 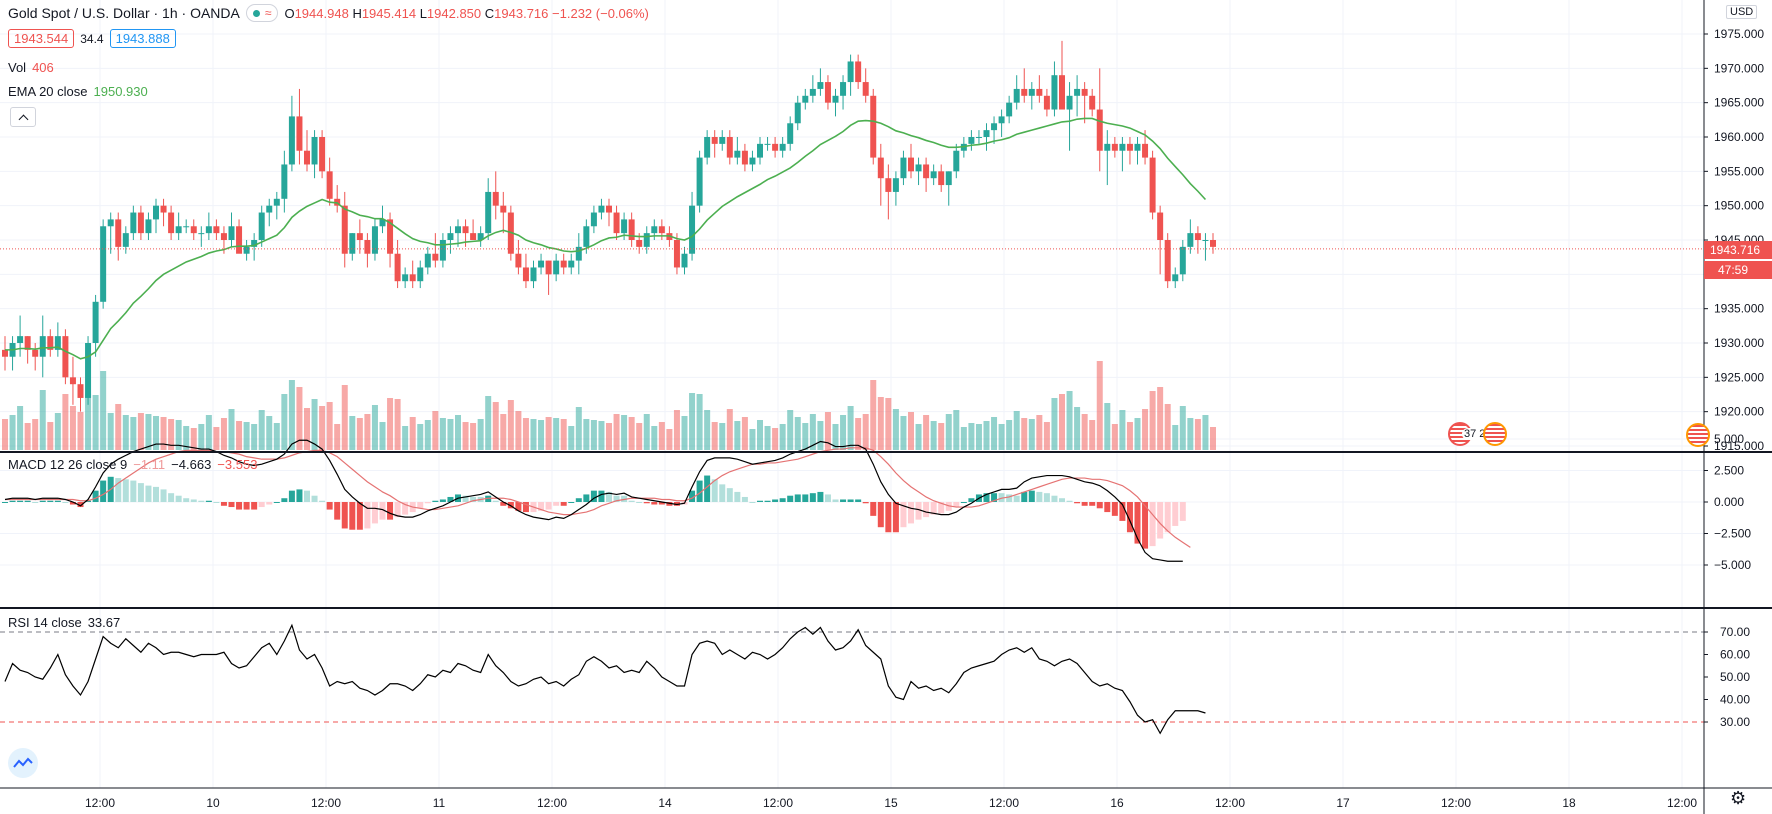 What do you see at coordinates (1742, 12) in the screenshot?
I see `currency-label: USD` at bounding box center [1742, 12].